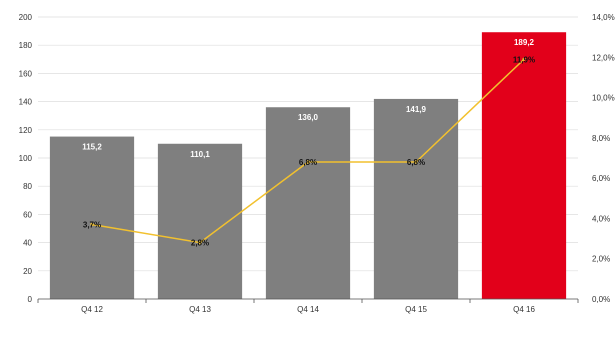  What do you see at coordinates (26, 73) in the screenshot?
I see `left-tick-label: 160` at bounding box center [26, 73].